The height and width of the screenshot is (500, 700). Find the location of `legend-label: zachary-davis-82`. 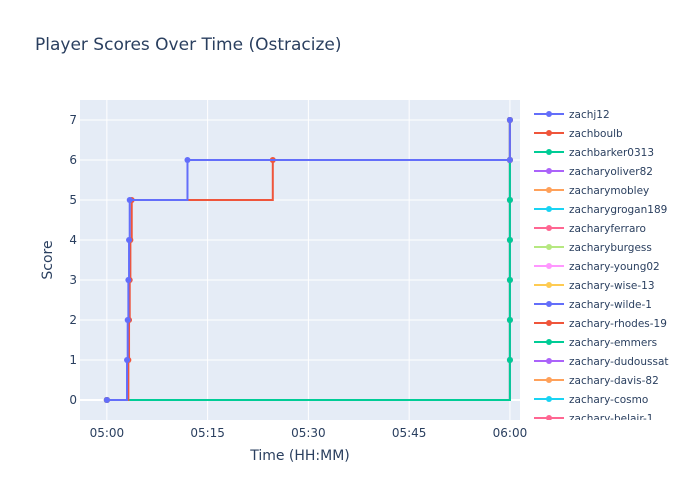

legend-label: zachary-davis-82 is located at coordinates (614, 381).